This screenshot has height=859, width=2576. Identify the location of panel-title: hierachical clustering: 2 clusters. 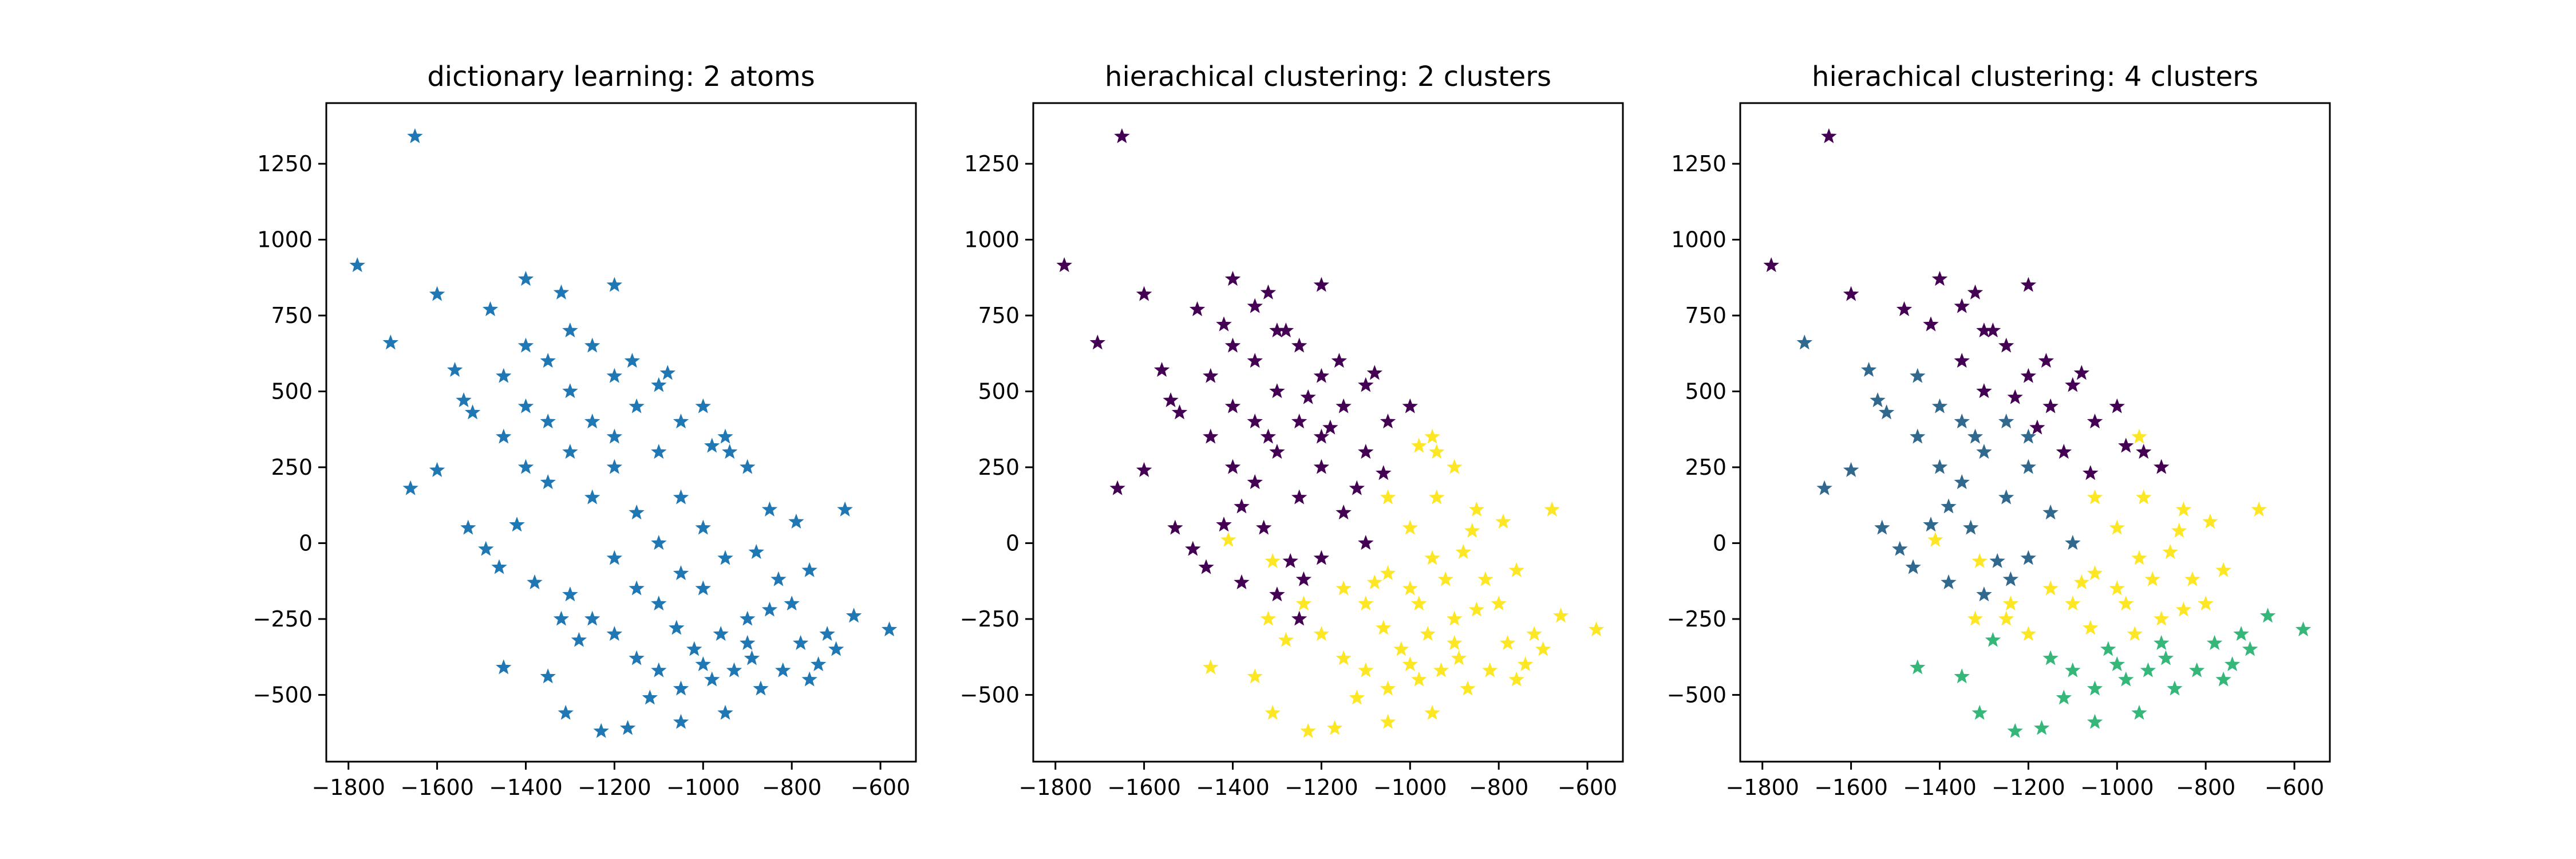
(1328, 77).